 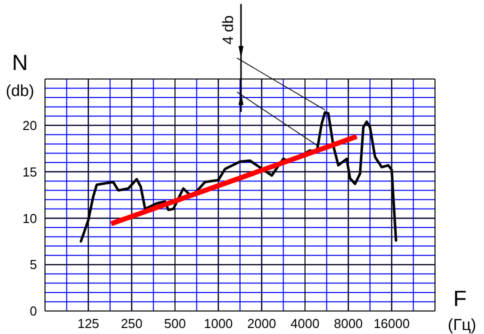 What do you see at coordinates (33, 311) in the screenshot?
I see `y-tick-label: 0` at bounding box center [33, 311].